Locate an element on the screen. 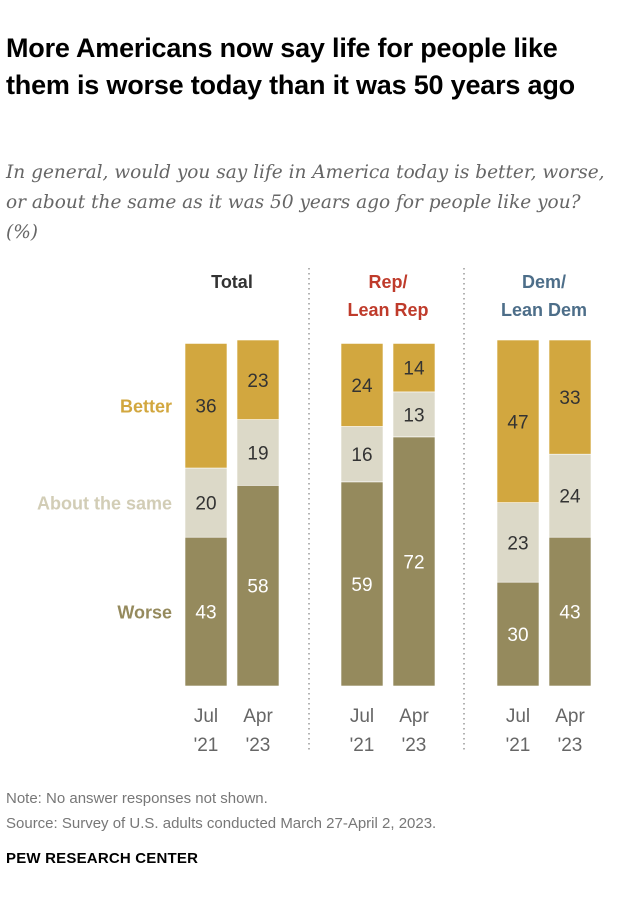 Image resolution: width=620 pixels, height=912 pixels. group-label: Total is located at coordinates (232, 282).